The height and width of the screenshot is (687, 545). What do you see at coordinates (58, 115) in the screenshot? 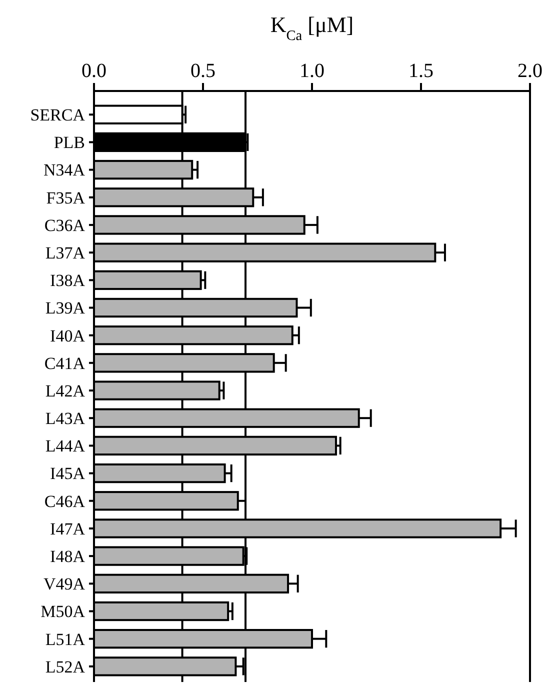
I see `y-tick-label: SERCA` at bounding box center [58, 115].